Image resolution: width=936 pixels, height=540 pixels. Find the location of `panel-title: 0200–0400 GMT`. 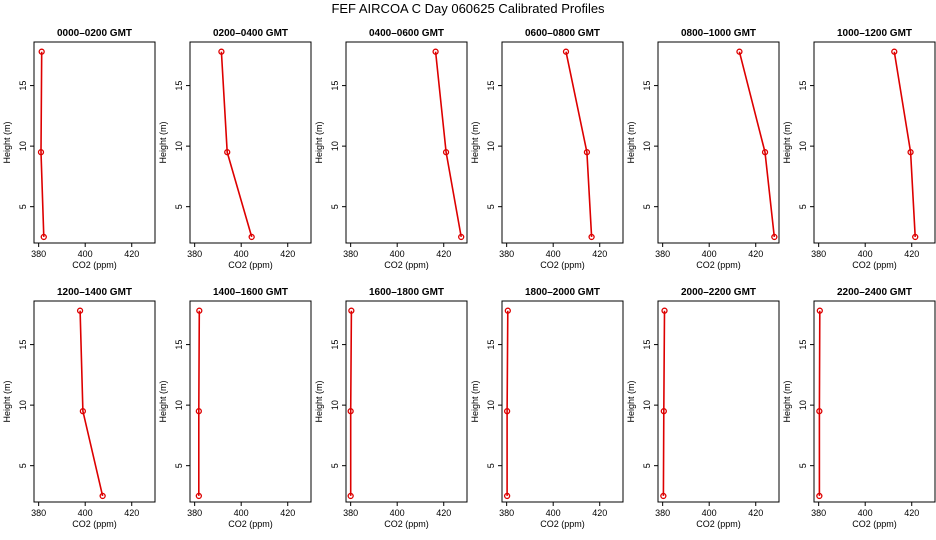

panel-title: 0200–0400 GMT is located at coordinates (250, 33).